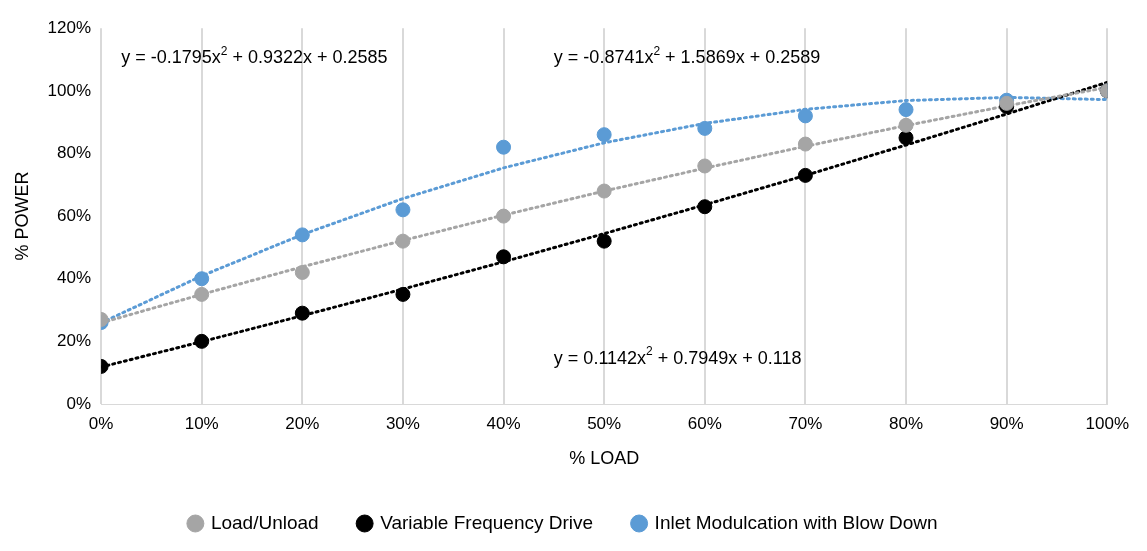 Image resolution: width=1147 pixels, height=551 pixels. Describe the element at coordinates (604, 423) in the screenshot. I see `x-tick-label: 50%` at that location.